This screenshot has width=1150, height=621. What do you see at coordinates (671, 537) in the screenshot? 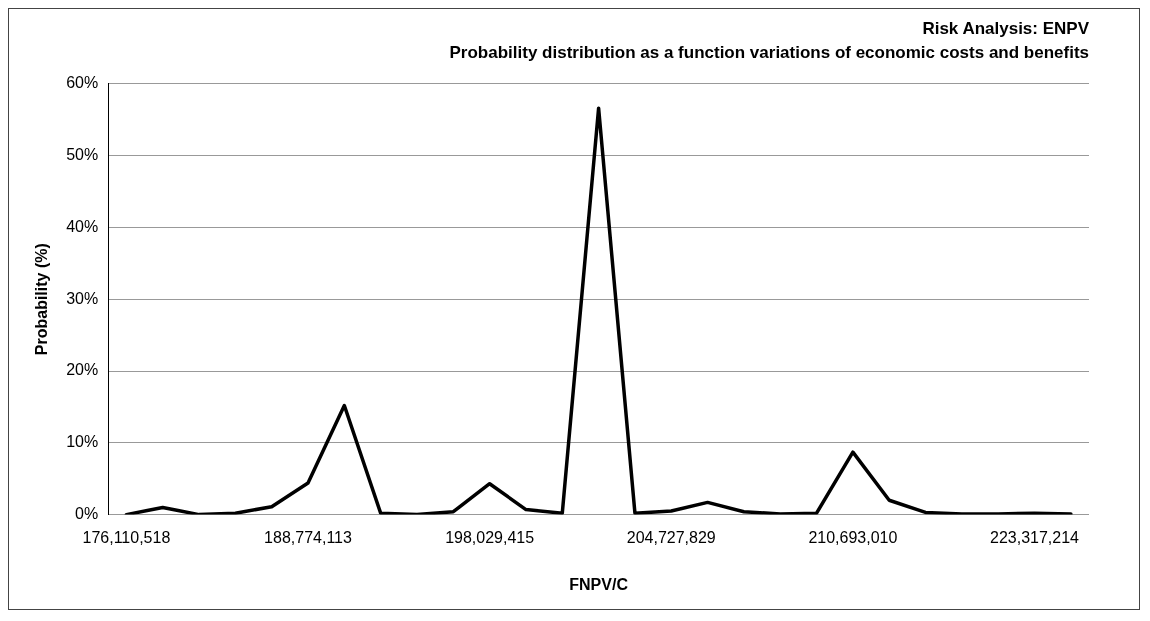
I see `x-tick-label: 204,727,829` at bounding box center [671, 537].